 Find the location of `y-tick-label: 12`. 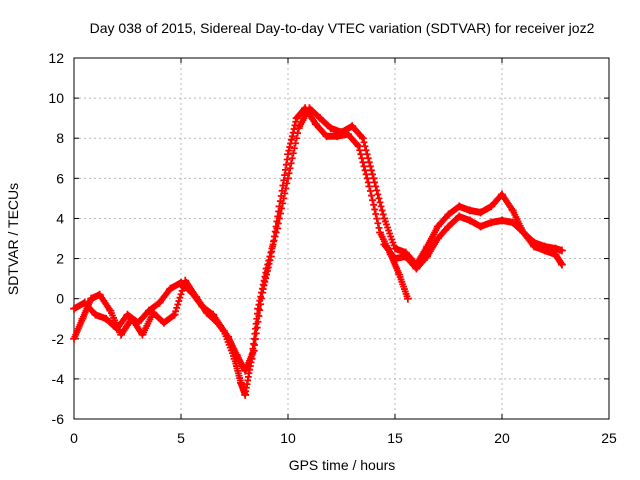

y-tick-label: 12 is located at coordinates (56, 58).